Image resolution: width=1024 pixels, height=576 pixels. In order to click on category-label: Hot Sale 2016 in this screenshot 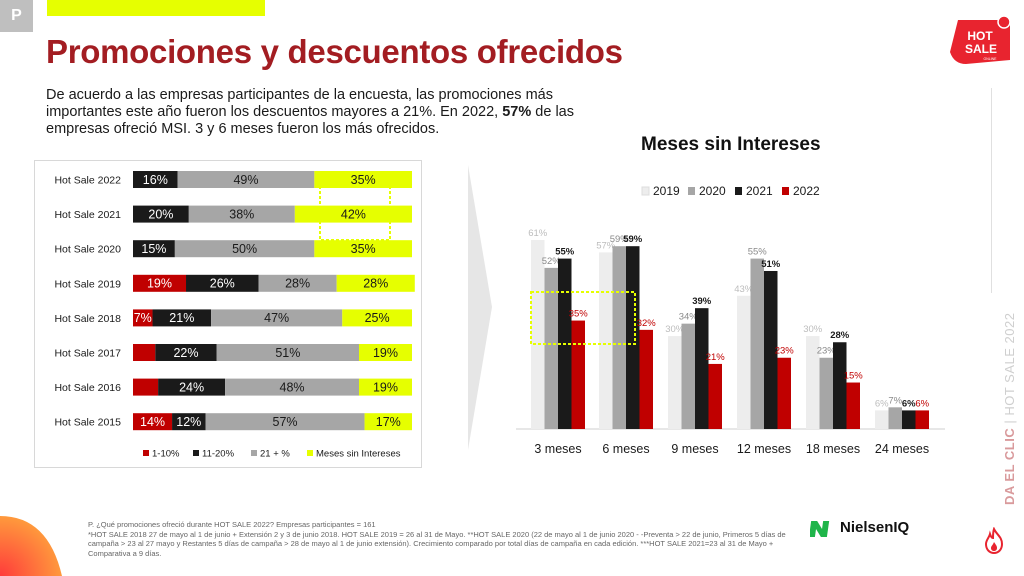, I will do `click(87, 388)`.